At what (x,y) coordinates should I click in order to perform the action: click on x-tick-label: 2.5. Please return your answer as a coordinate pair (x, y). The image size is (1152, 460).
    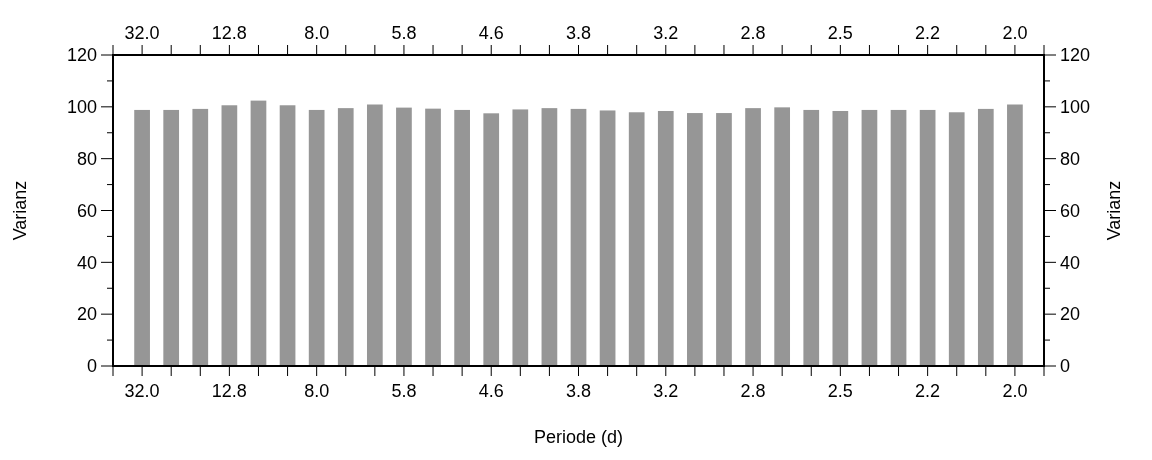
    Looking at the image, I should click on (840, 33).